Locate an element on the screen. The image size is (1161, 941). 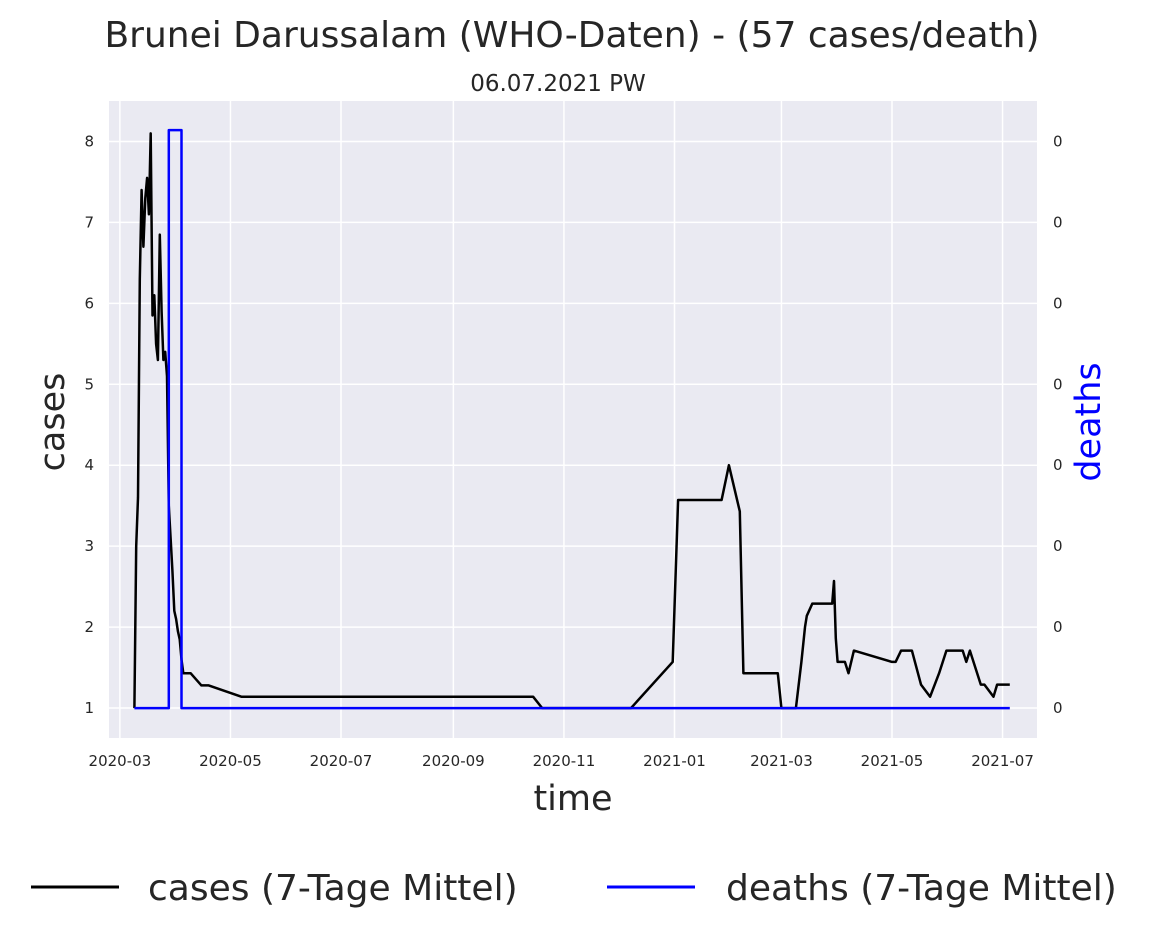
legend-label-cases: cases (7-Tage Mittel) is located at coordinates (333, 888).